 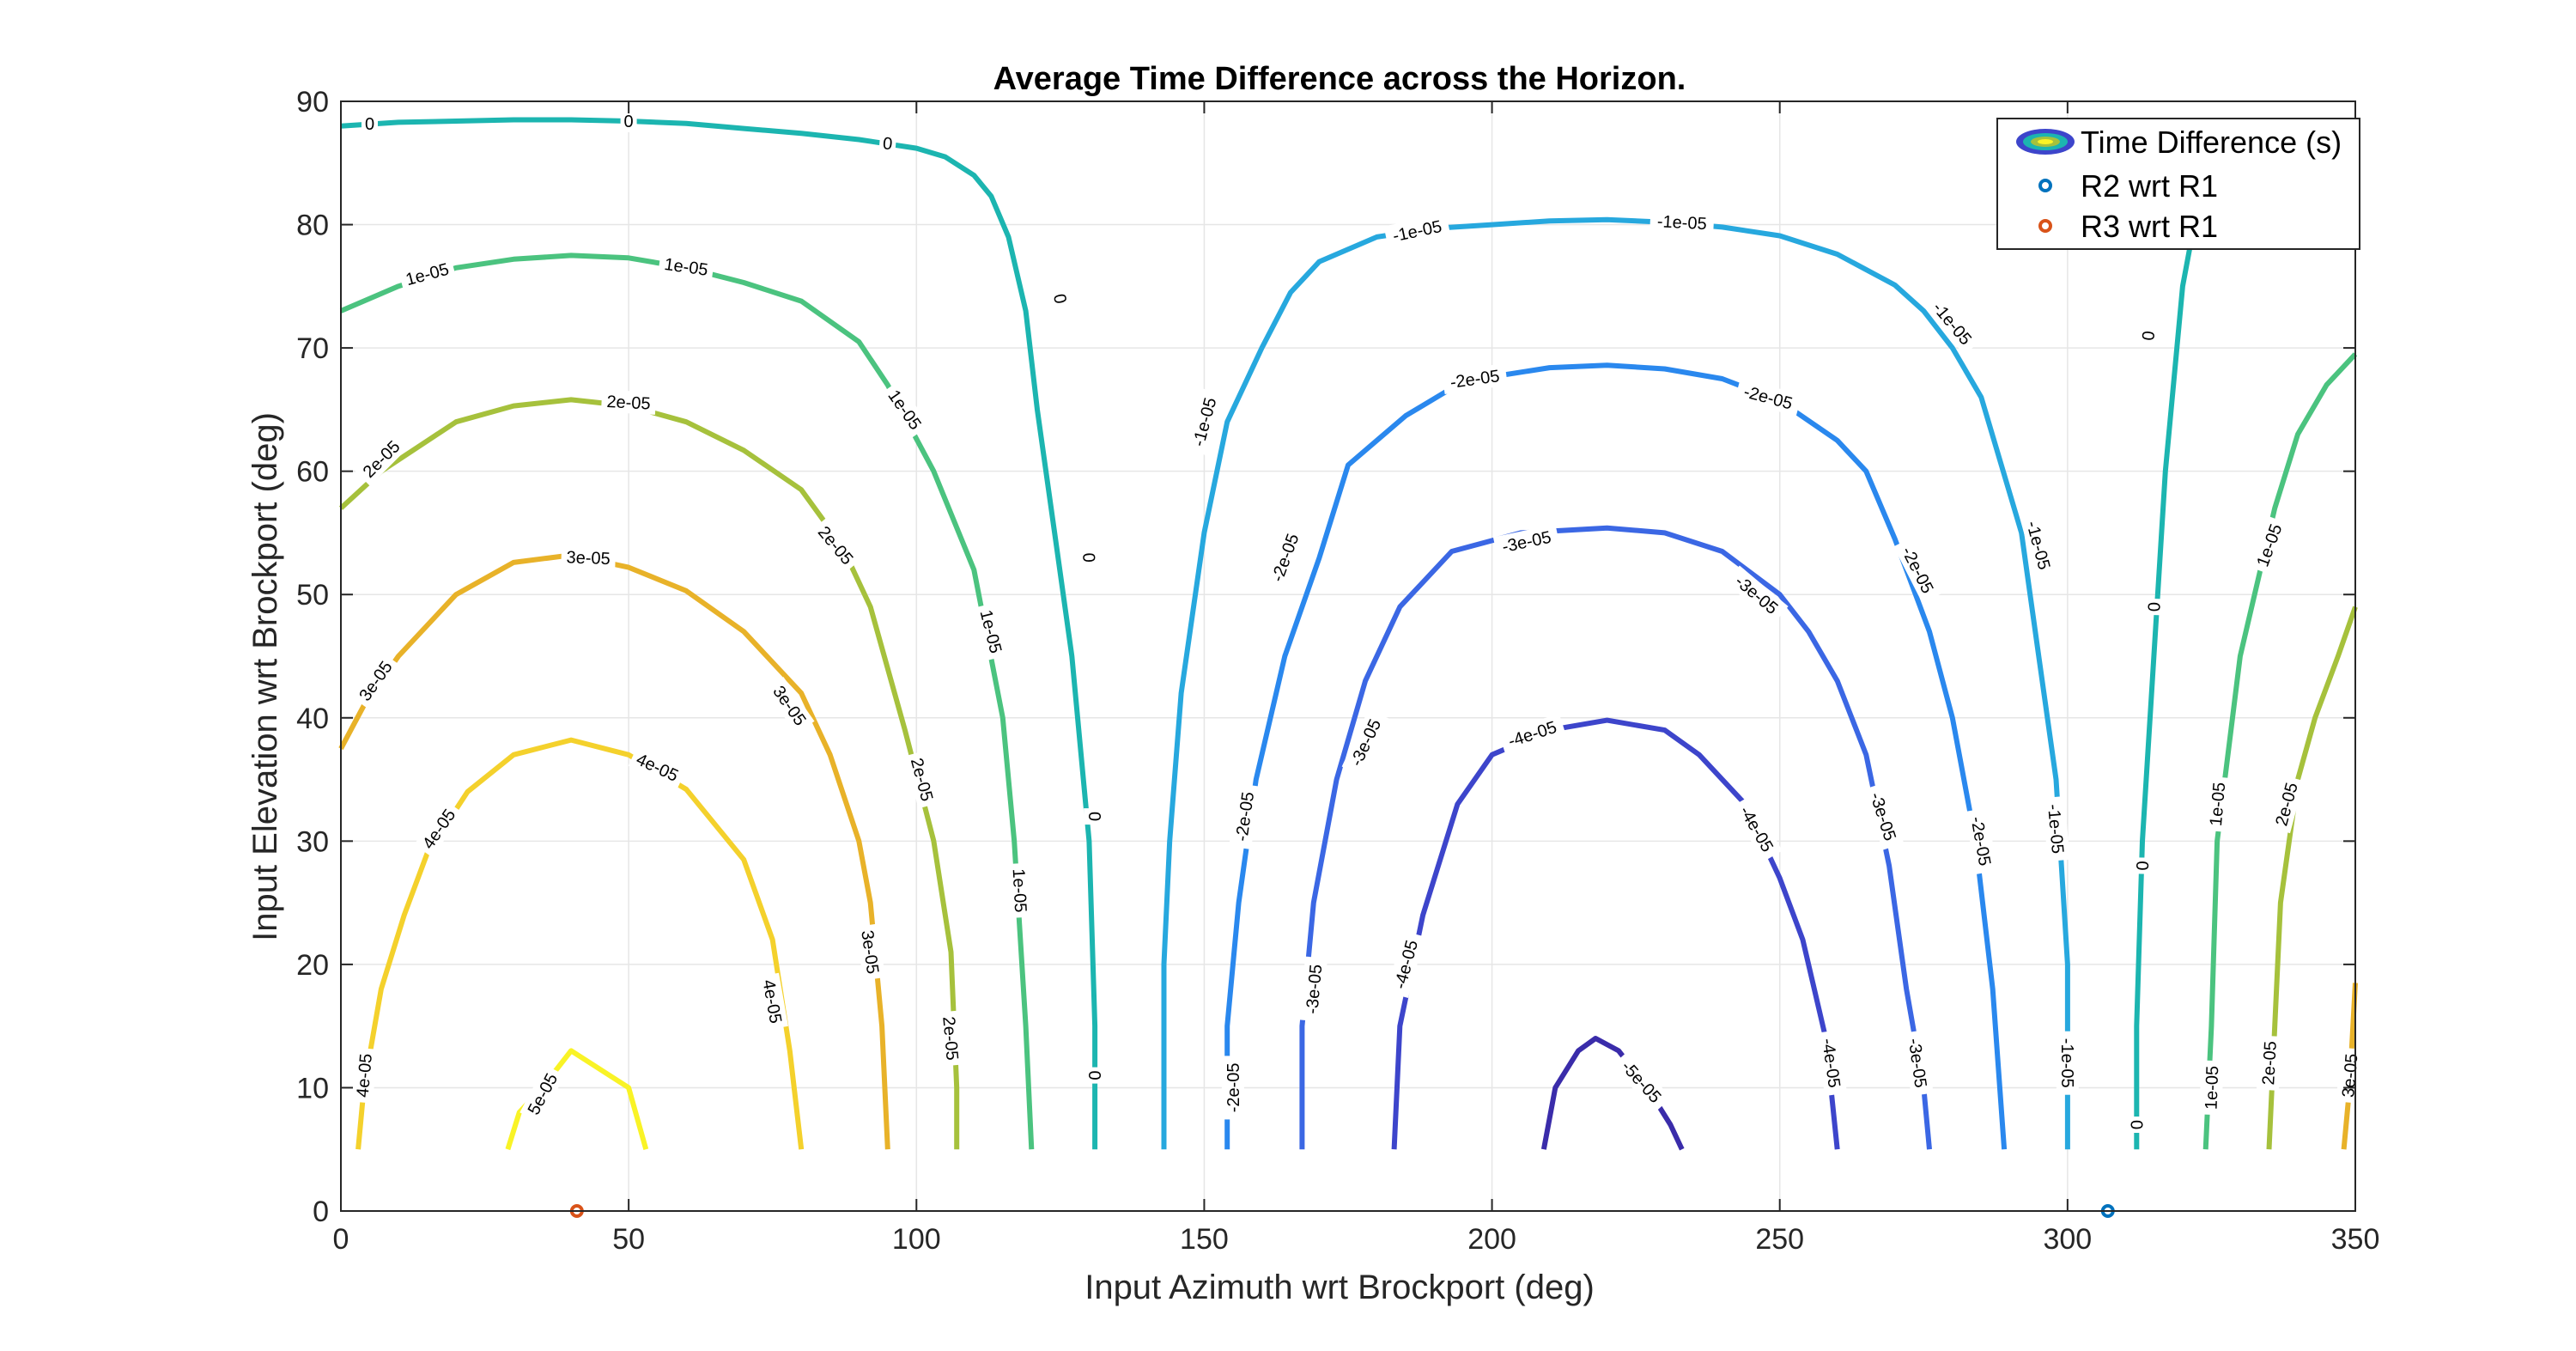 I want to click on x-tick-label: 50, so click(x=629, y=1239).